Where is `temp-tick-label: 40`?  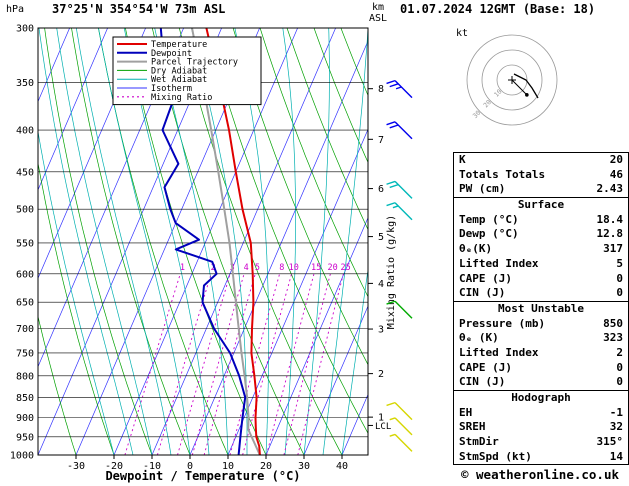 temp-tick-label: 40 is located at coordinates (342, 466).